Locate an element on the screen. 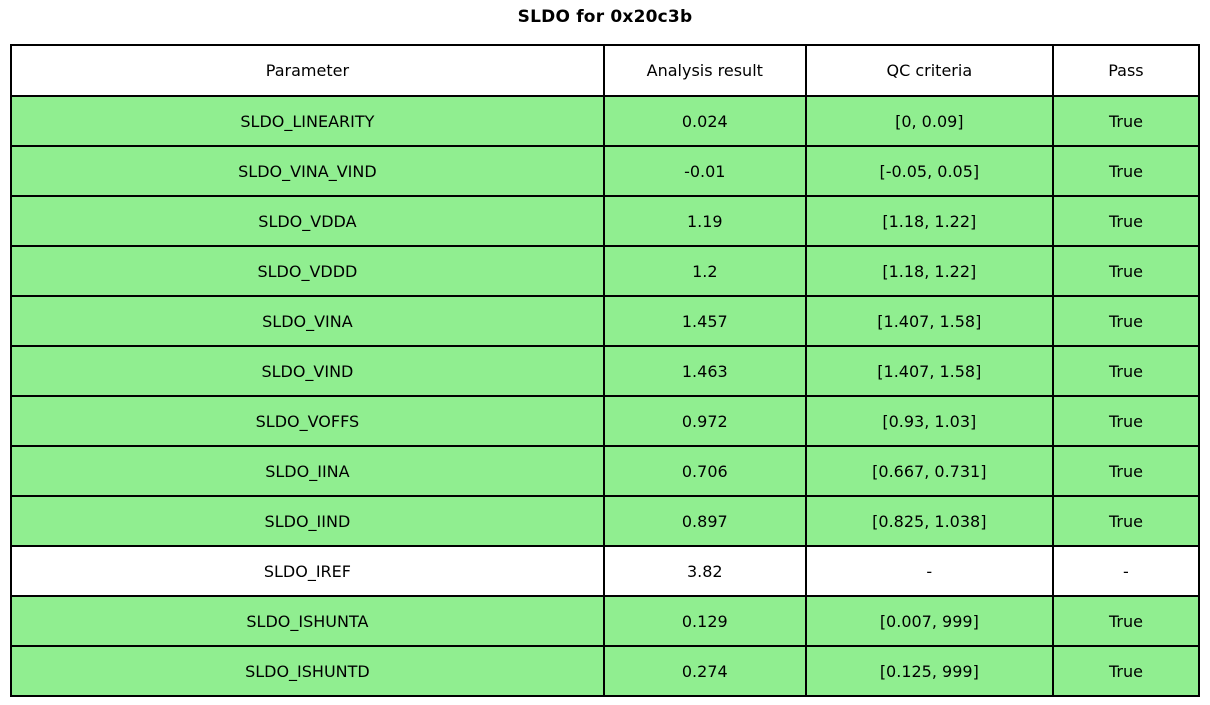 The height and width of the screenshot is (705, 1210). column-header-pass: Pass is located at coordinates (1126, 70).